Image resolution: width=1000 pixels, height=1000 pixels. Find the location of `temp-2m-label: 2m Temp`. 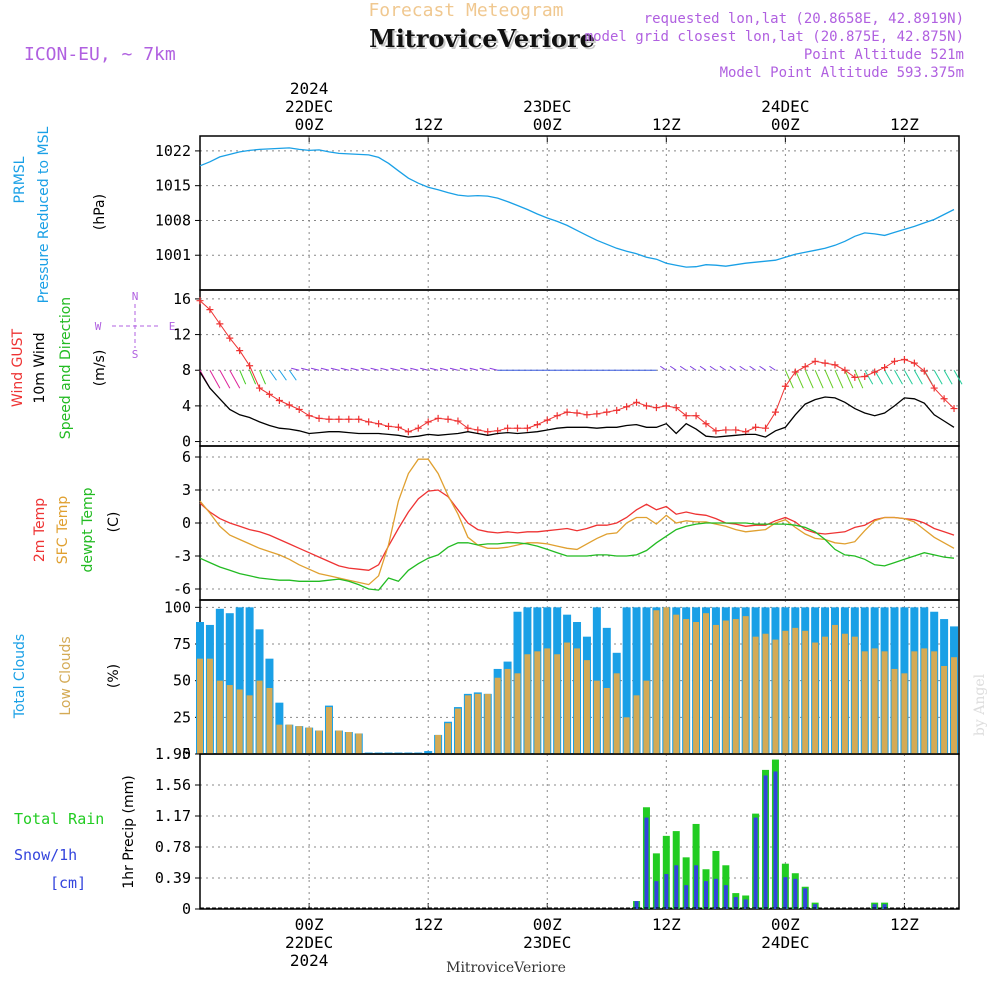

temp-2m-label: 2m Temp is located at coordinates (40, 530).